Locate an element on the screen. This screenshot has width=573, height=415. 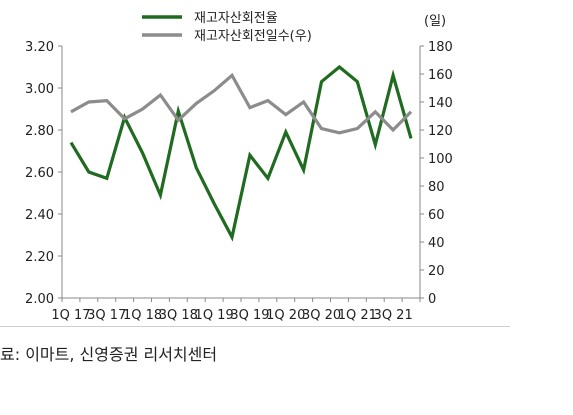
legend-label-1: 재고자산회전율 is located at coordinates (236, 18).